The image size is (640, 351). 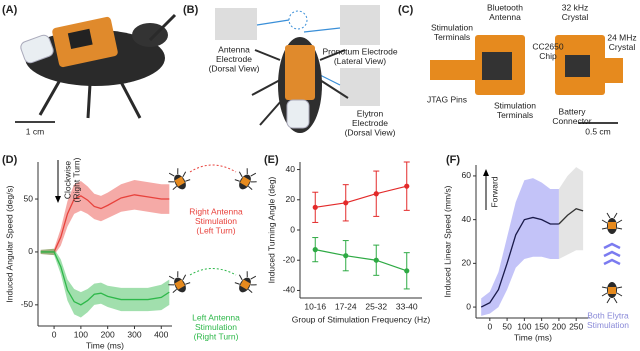 What do you see at coordinates (10, 10) in the screenshot?
I see `panel-label: (A)` at bounding box center [10, 10].